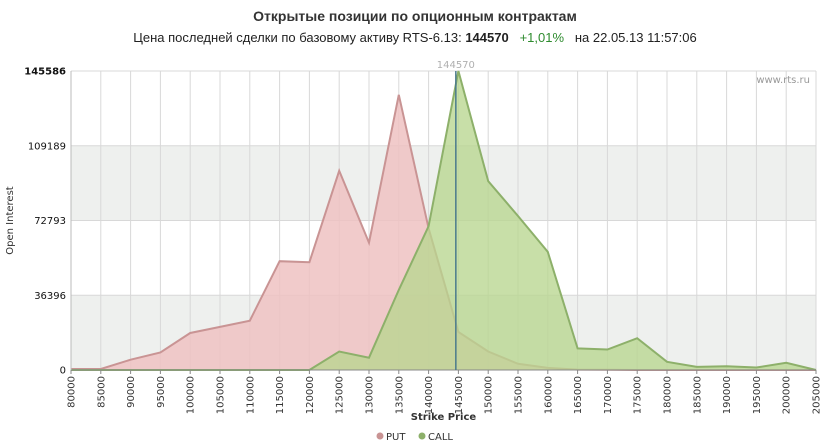 The height and width of the screenshot is (448, 830). I want to click on x-tick-label: 115000, so click(280, 395).